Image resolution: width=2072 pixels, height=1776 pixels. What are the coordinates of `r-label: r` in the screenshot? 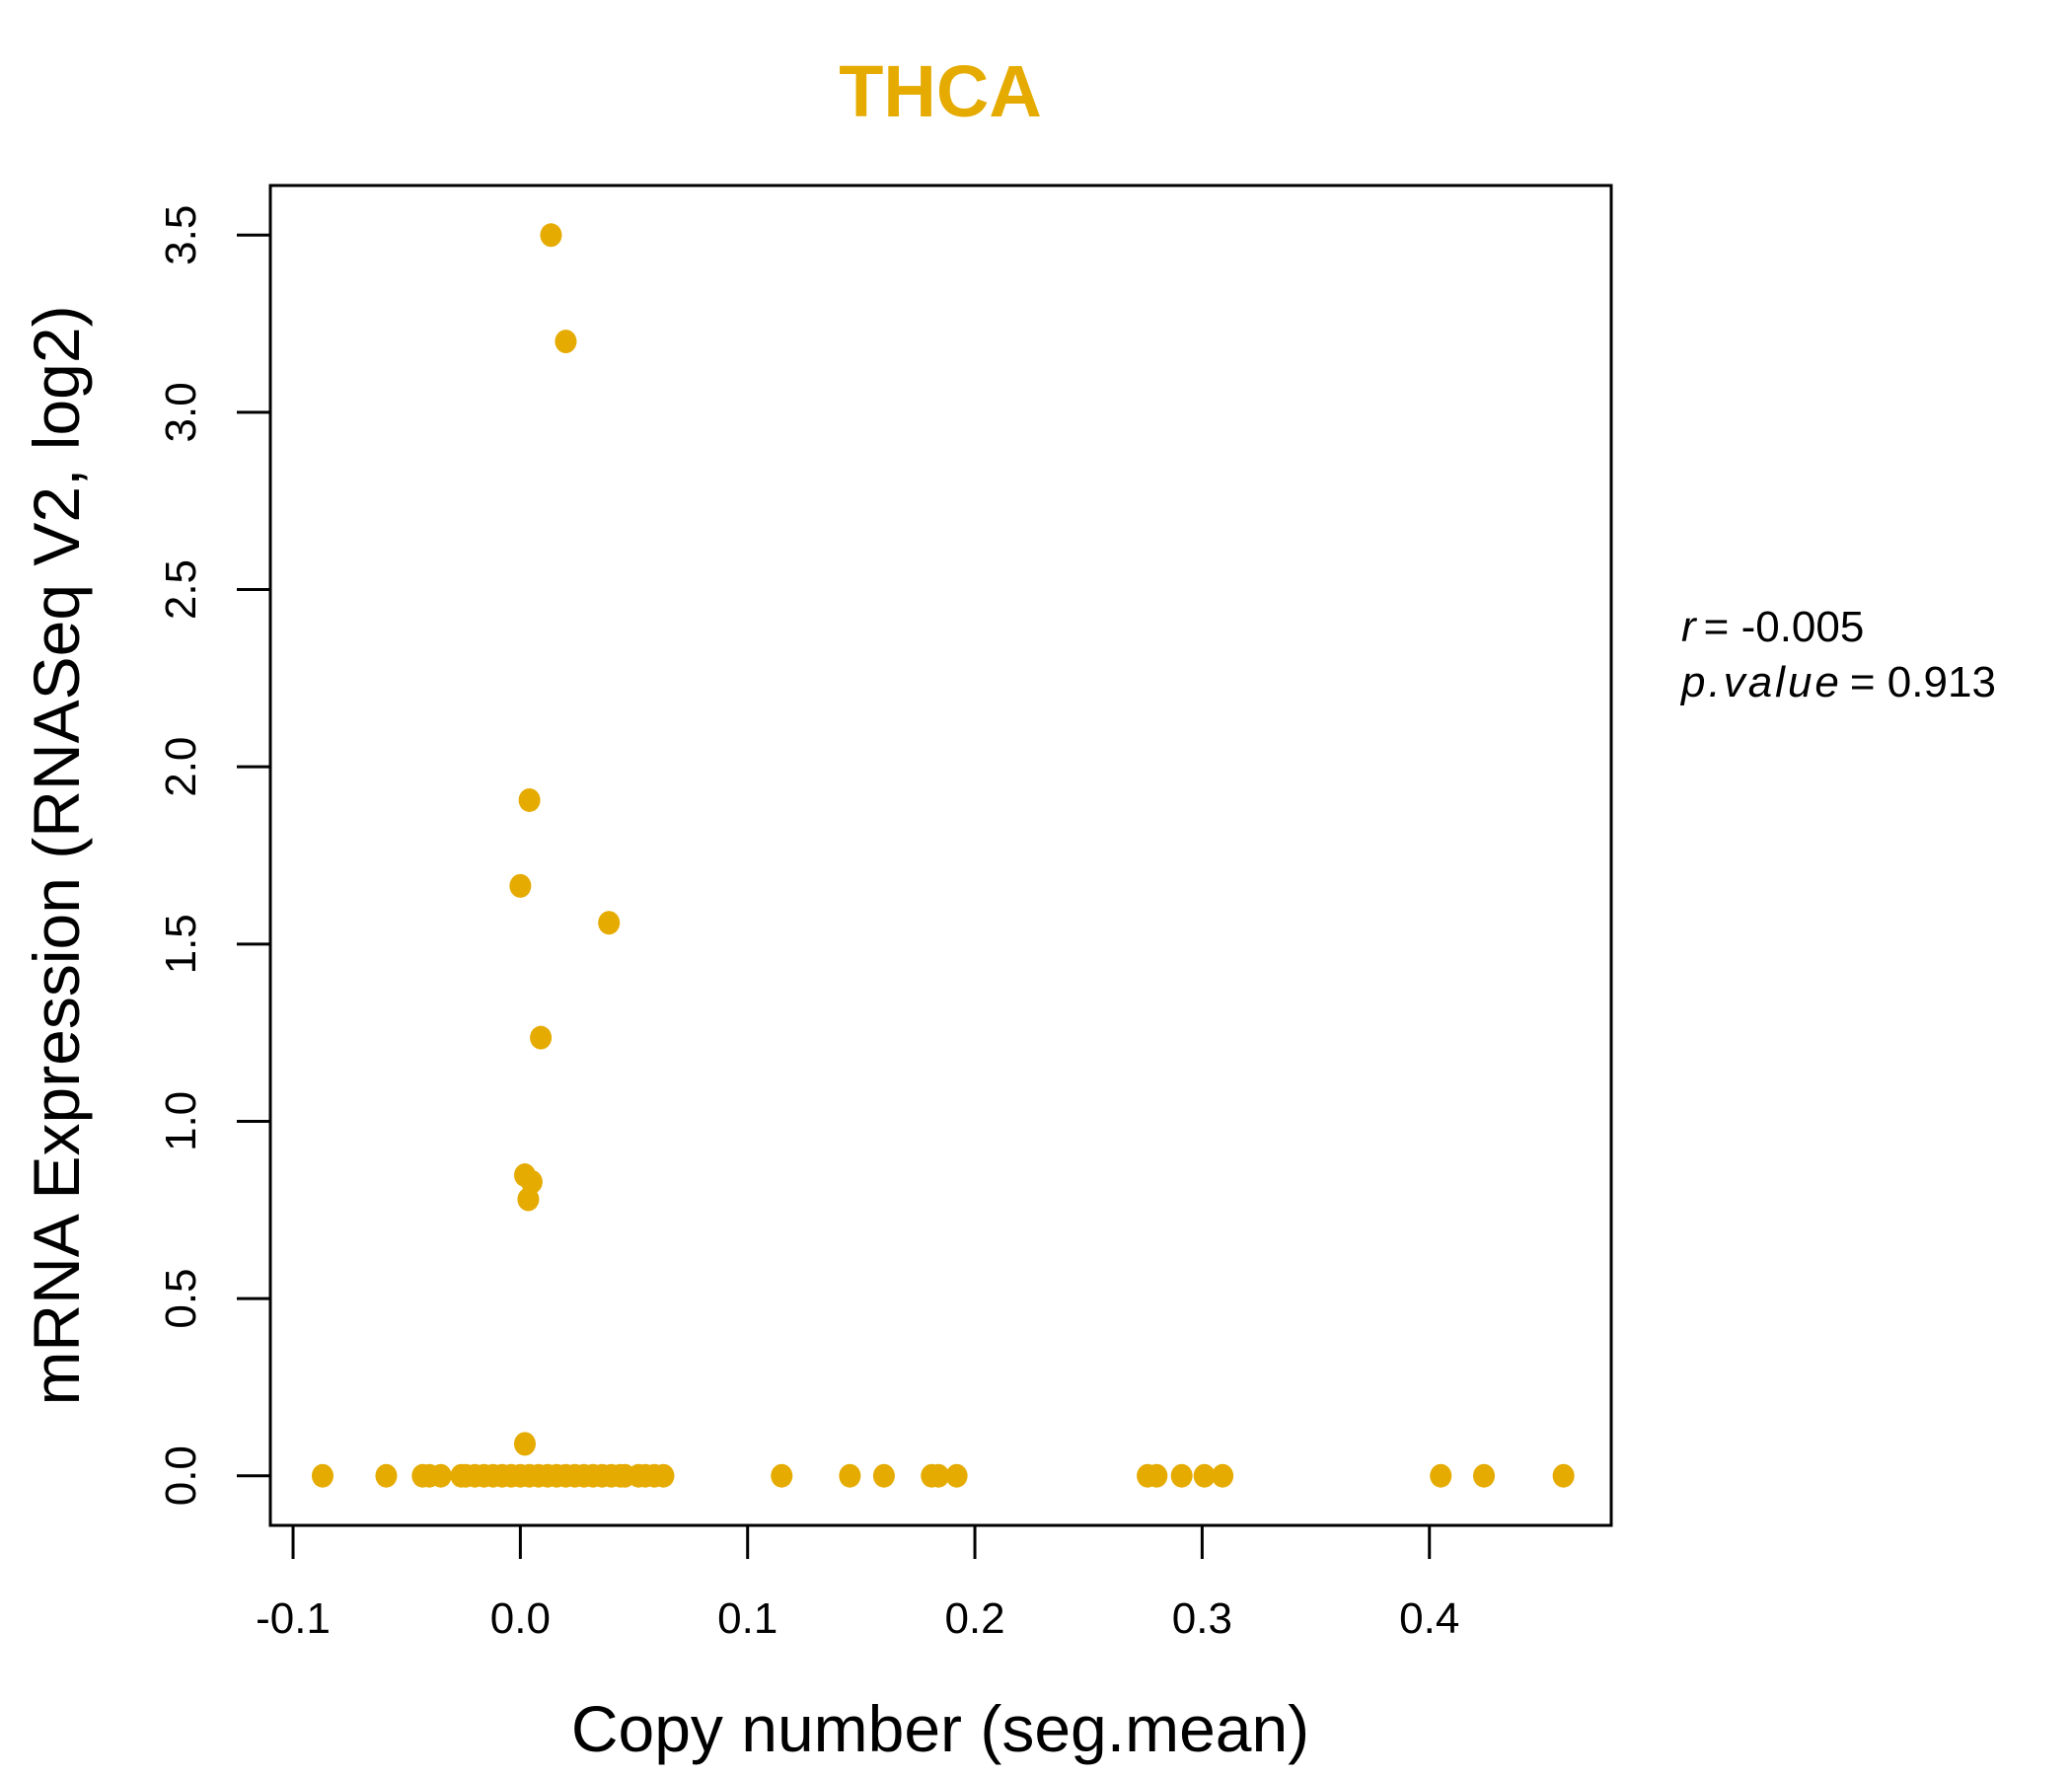 It's located at (1690, 627).